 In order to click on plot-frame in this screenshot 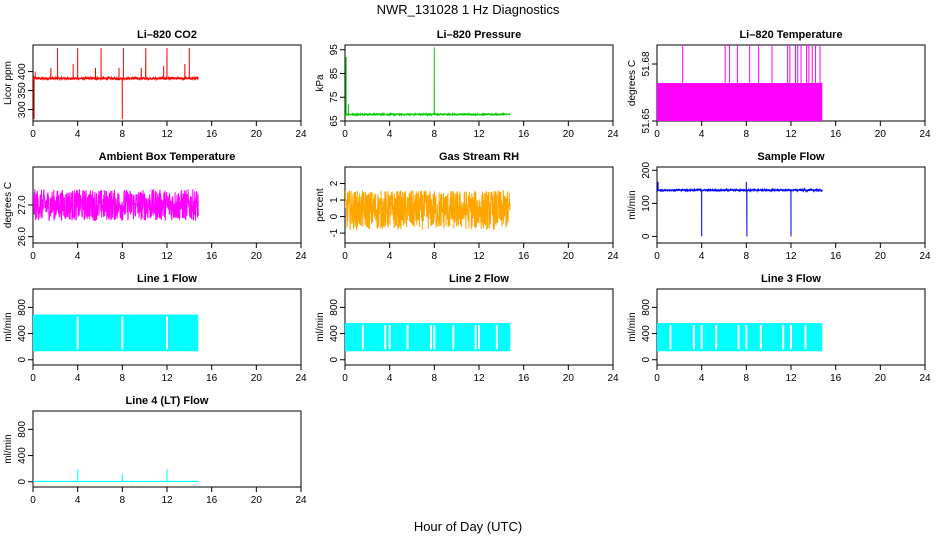, I will do `click(479, 83)`.